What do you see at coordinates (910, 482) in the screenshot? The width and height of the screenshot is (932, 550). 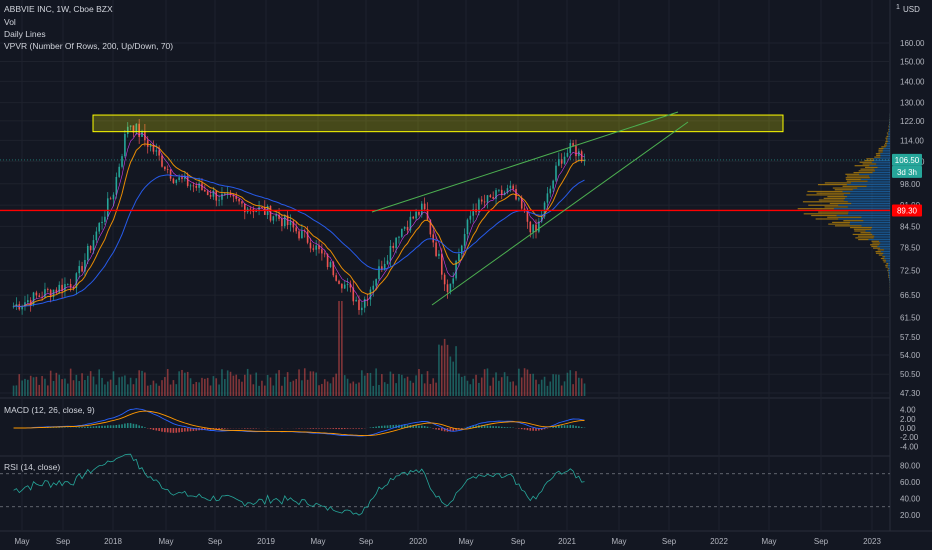 I see `rsi-tick-label: 60.00` at bounding box center [910, 482].